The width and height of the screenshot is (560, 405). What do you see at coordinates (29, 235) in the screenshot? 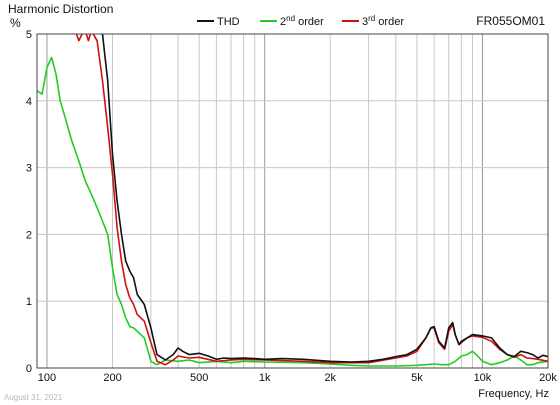
I see `y-tick-label: 2` at bounding box center [29, 235].